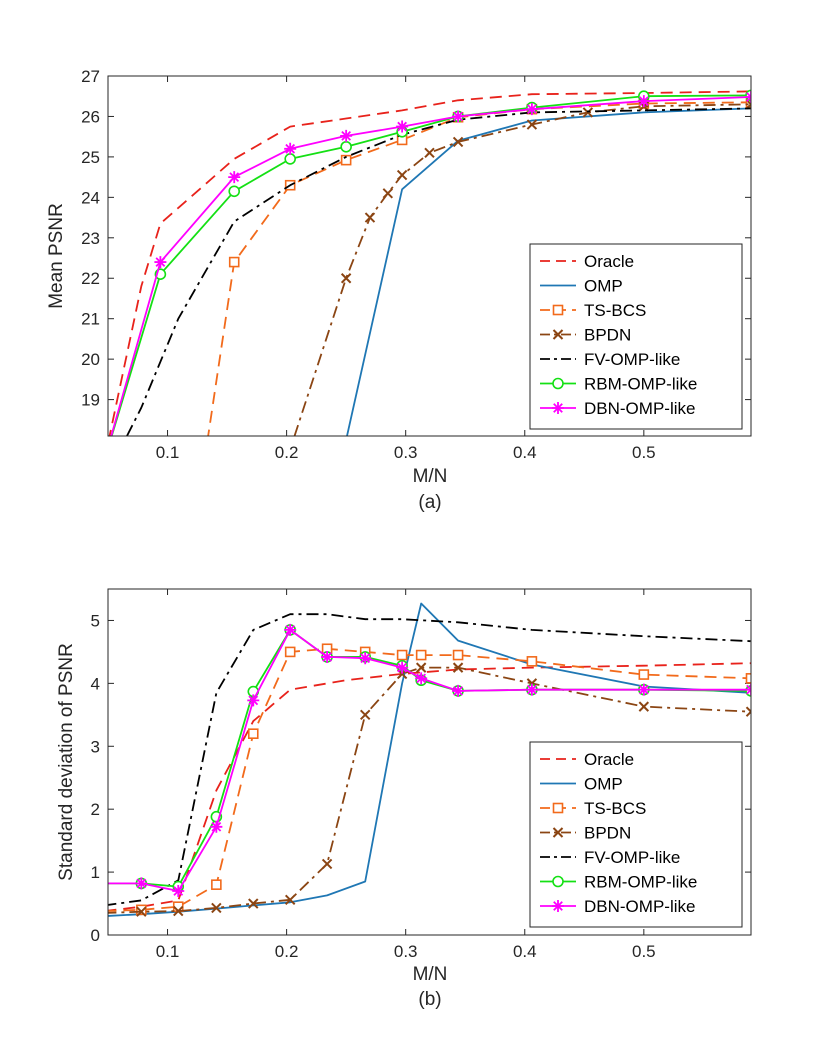 The image size is (830, 1052). I want to click on legend-item-dbn-omp-like: DBN-OMP-like, so click(617, 408).